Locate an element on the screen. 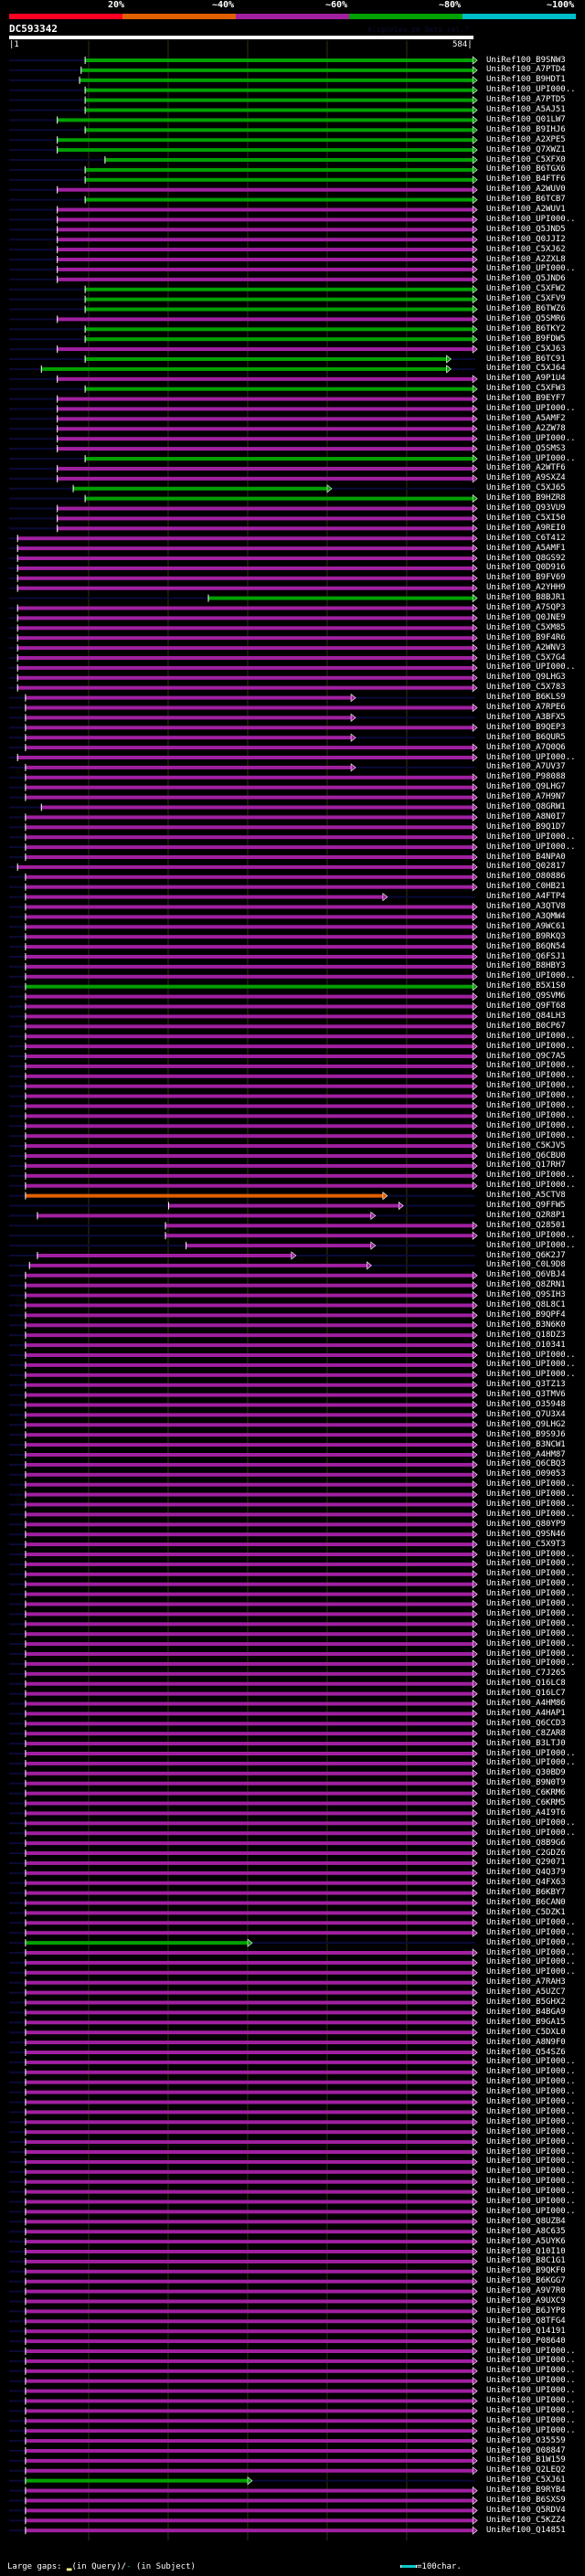 The width and height of the screenshot is (585, 2576). hit-label: UniRef100_O35559 is located at coordinates (526, 2440).